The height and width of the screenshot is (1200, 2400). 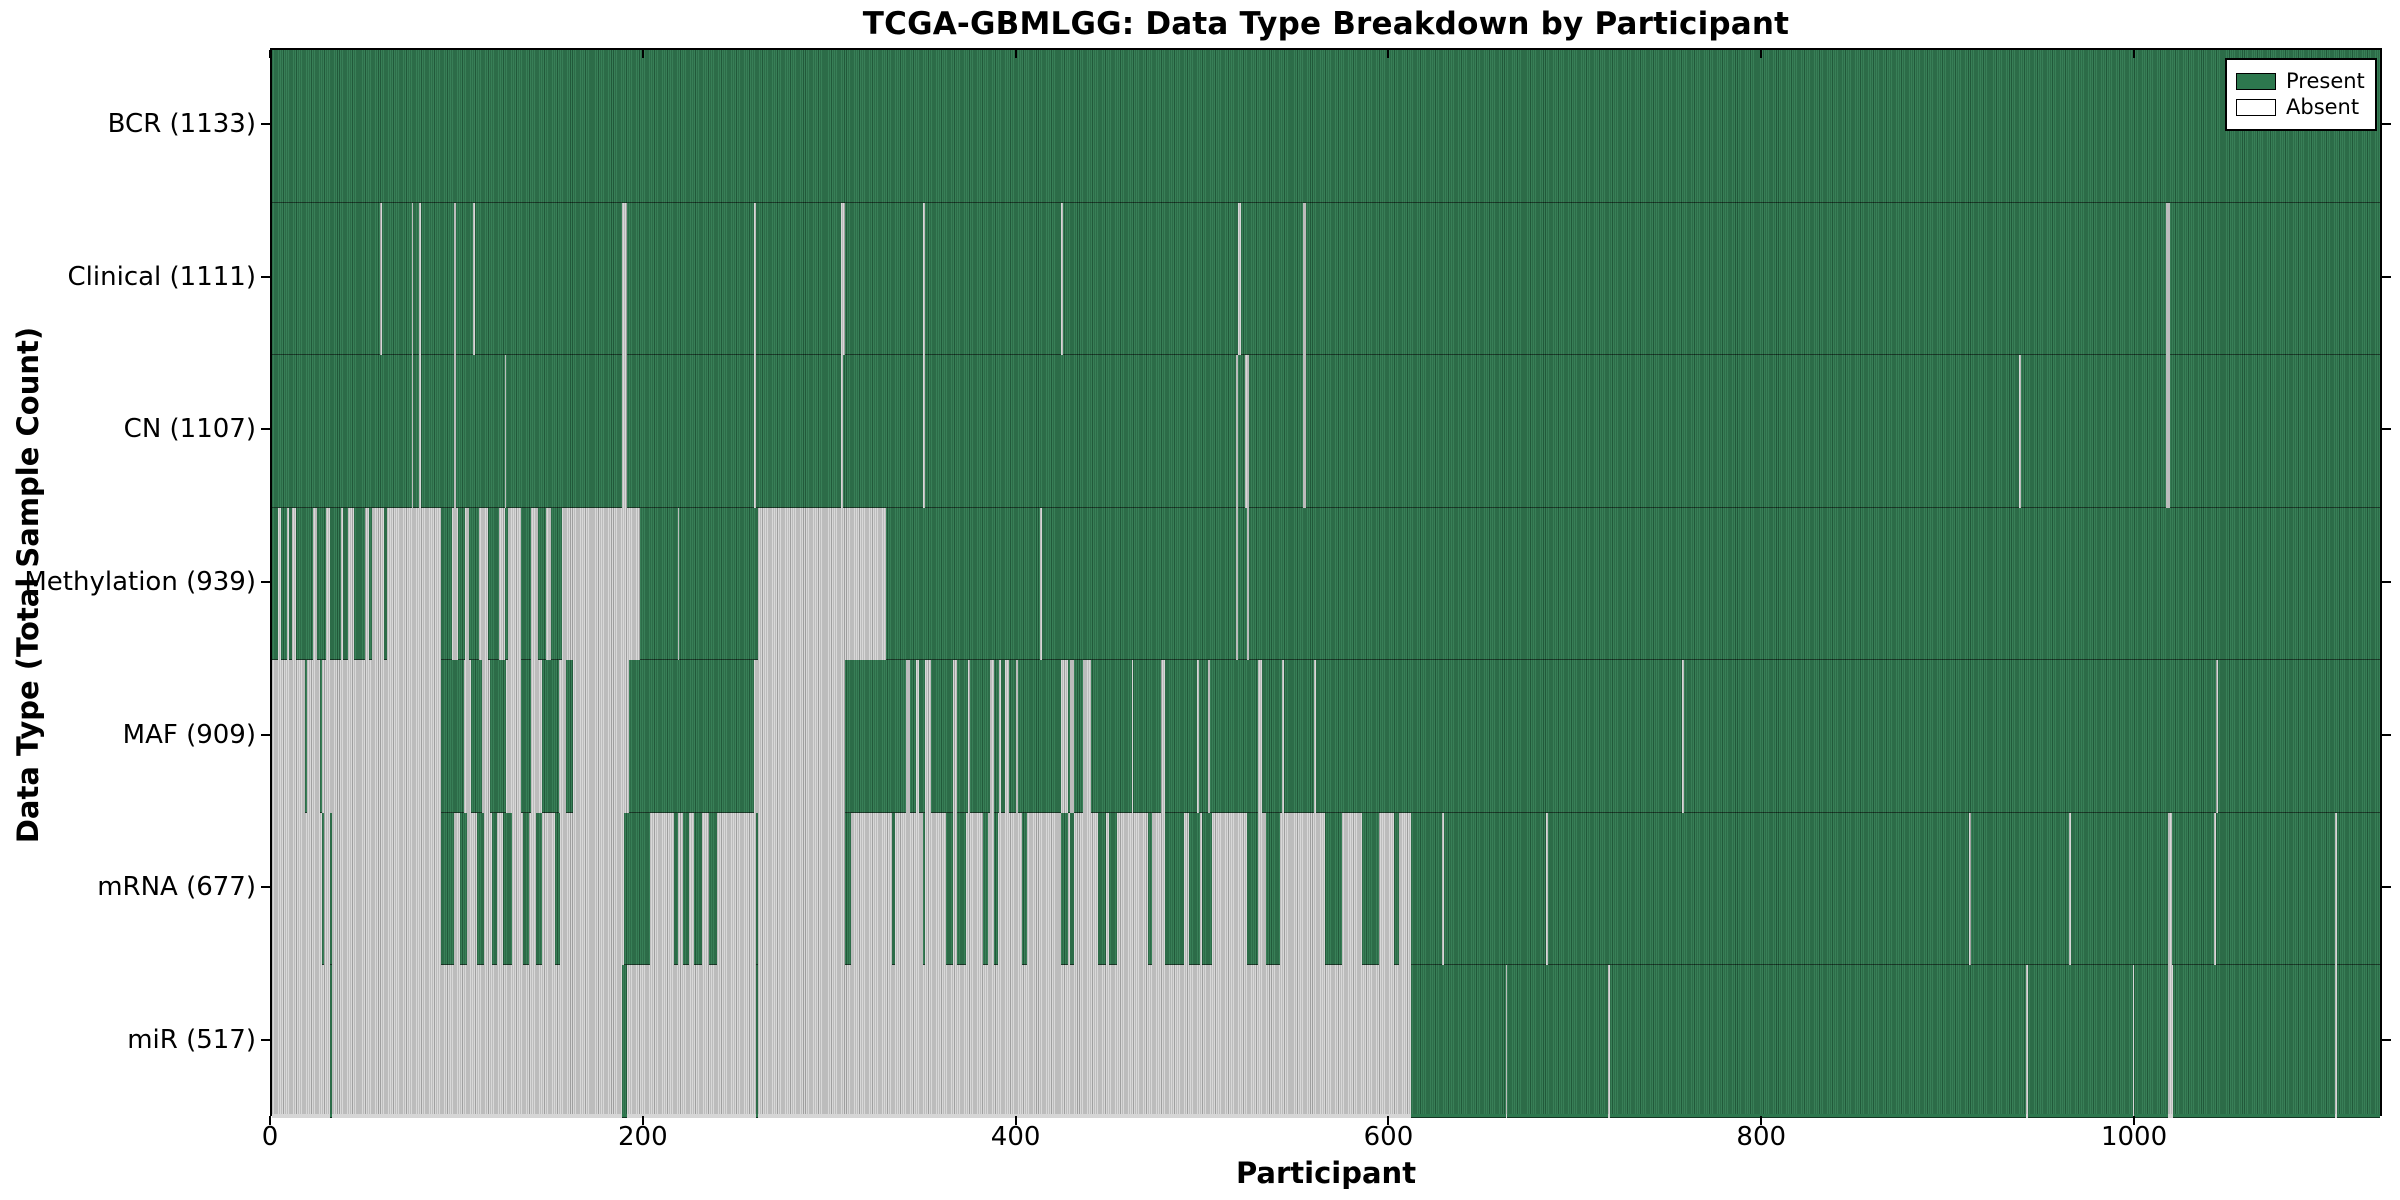 I want to click on y-tick-label-maf: MAF (909), so click(x=189, y=734).